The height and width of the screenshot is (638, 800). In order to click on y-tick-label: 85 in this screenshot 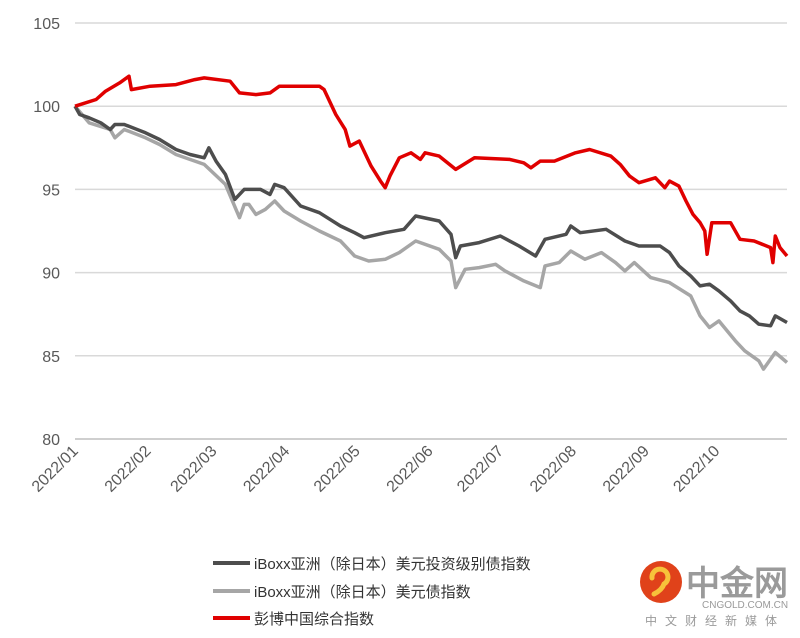, I will do `click(51, 357)`.